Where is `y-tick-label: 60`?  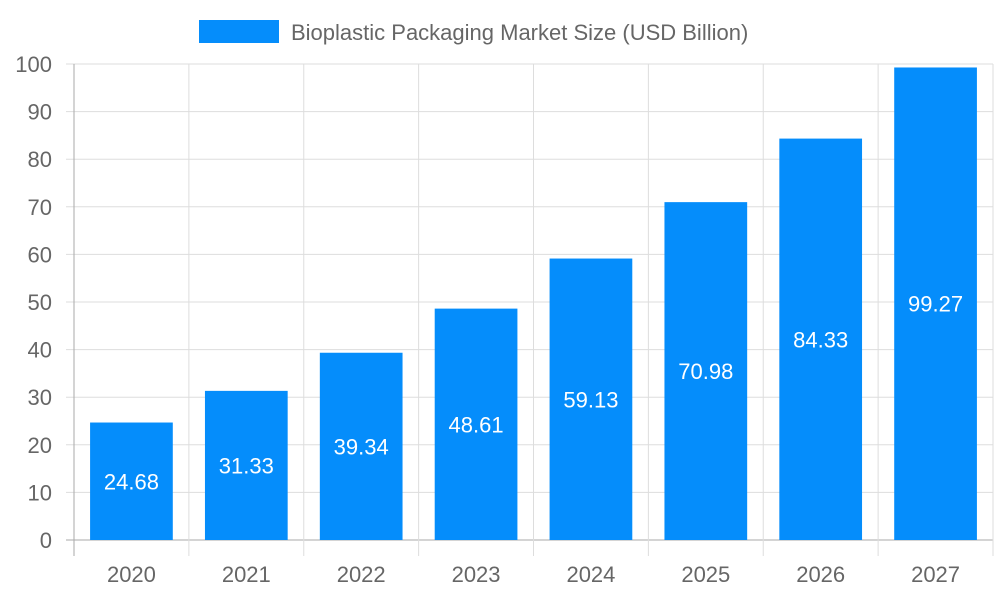
y-tick-label: 60 is located at coordinates (40, 254).